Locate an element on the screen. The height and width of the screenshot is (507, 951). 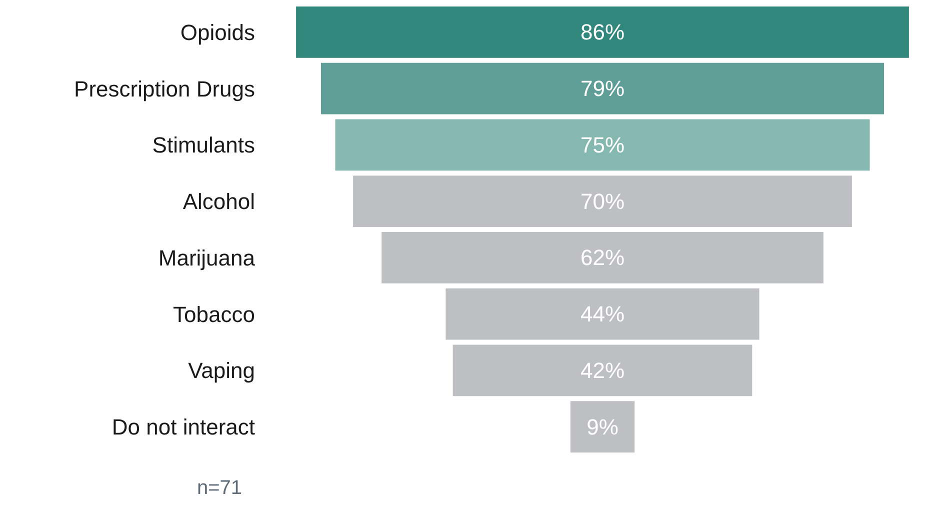
data-label: 42% is located at coordinates (602, 370).